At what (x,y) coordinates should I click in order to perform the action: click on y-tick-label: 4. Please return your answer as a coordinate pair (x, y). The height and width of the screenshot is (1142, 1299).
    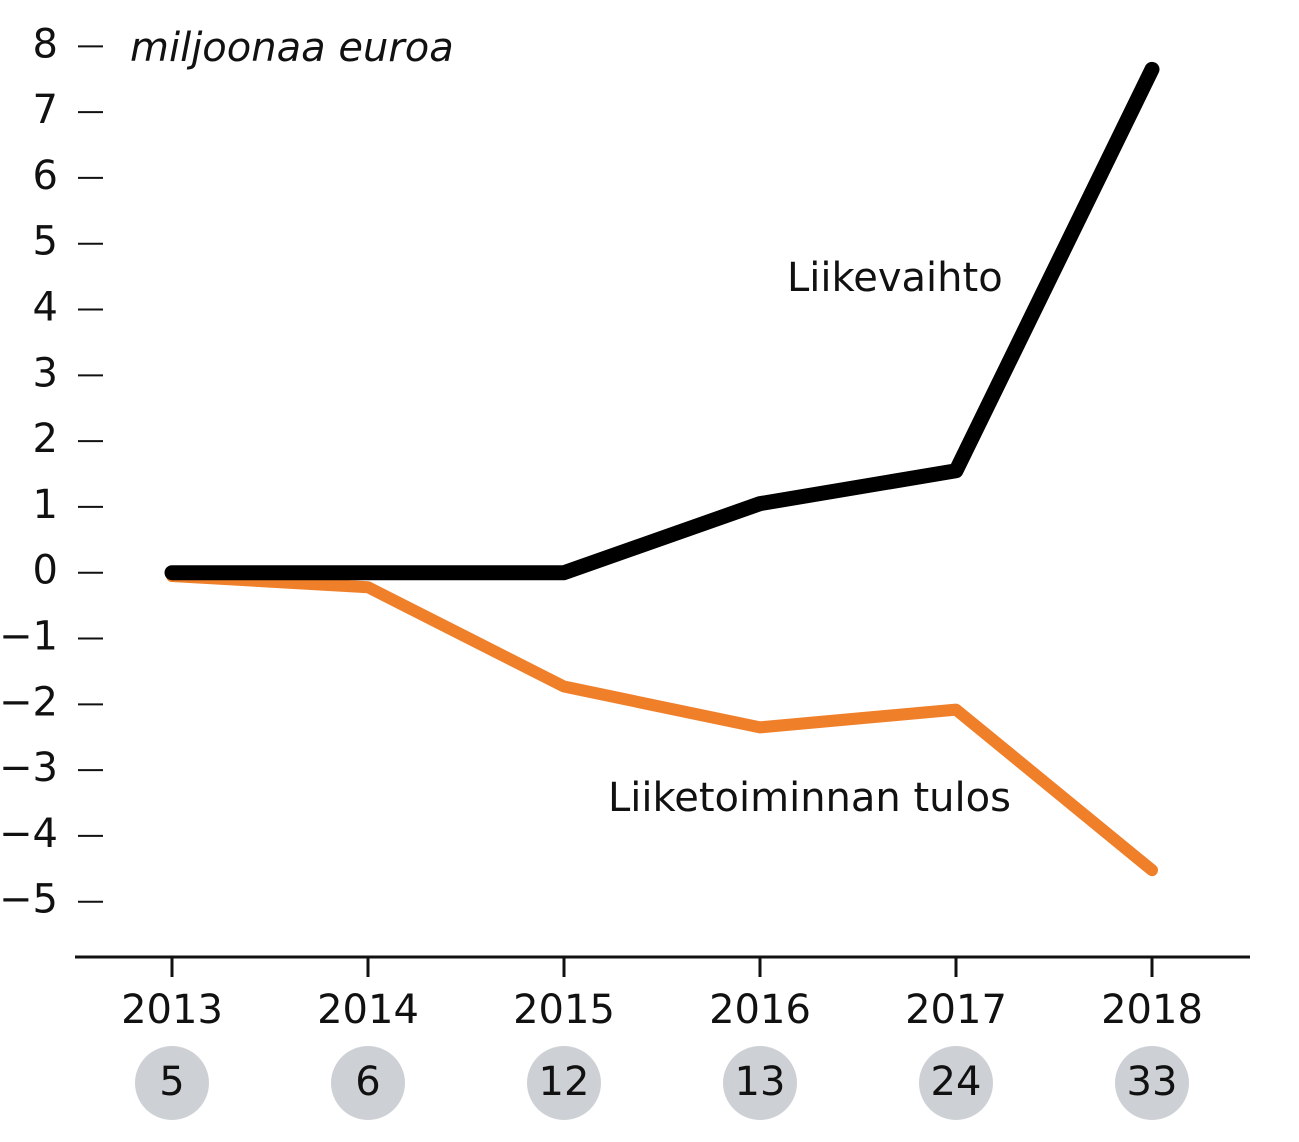
    Looking at the image, I should click on (45, 308).